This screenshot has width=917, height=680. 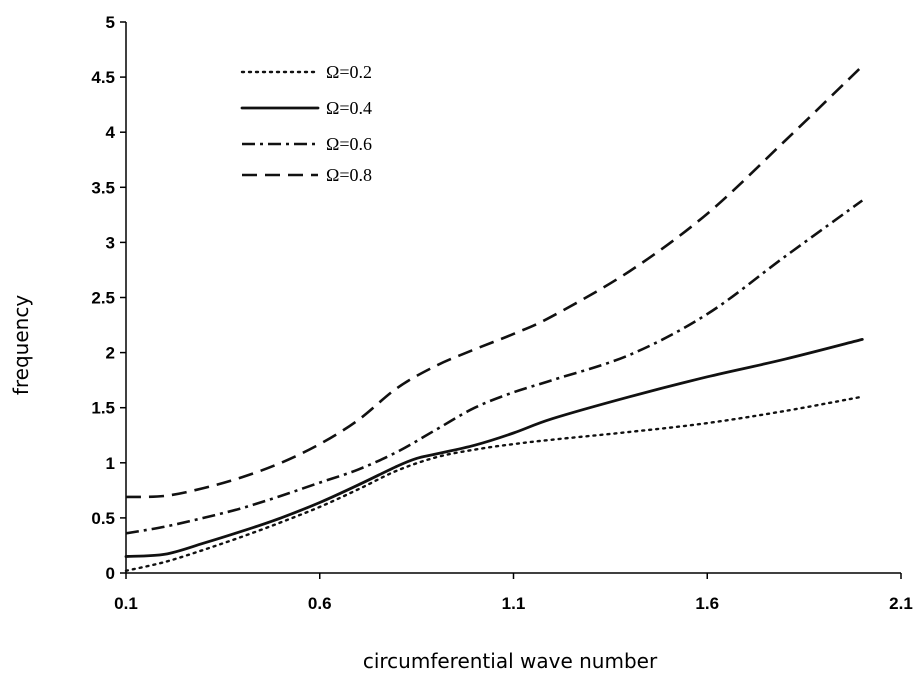 I want to click on y-tick-label: 5, so click(x=110, y=22).